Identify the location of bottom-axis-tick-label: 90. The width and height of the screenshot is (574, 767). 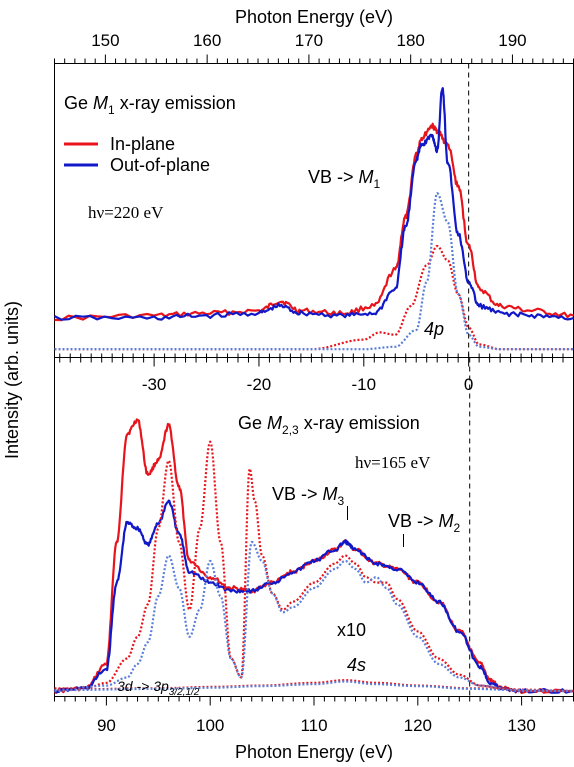
(106, 725).